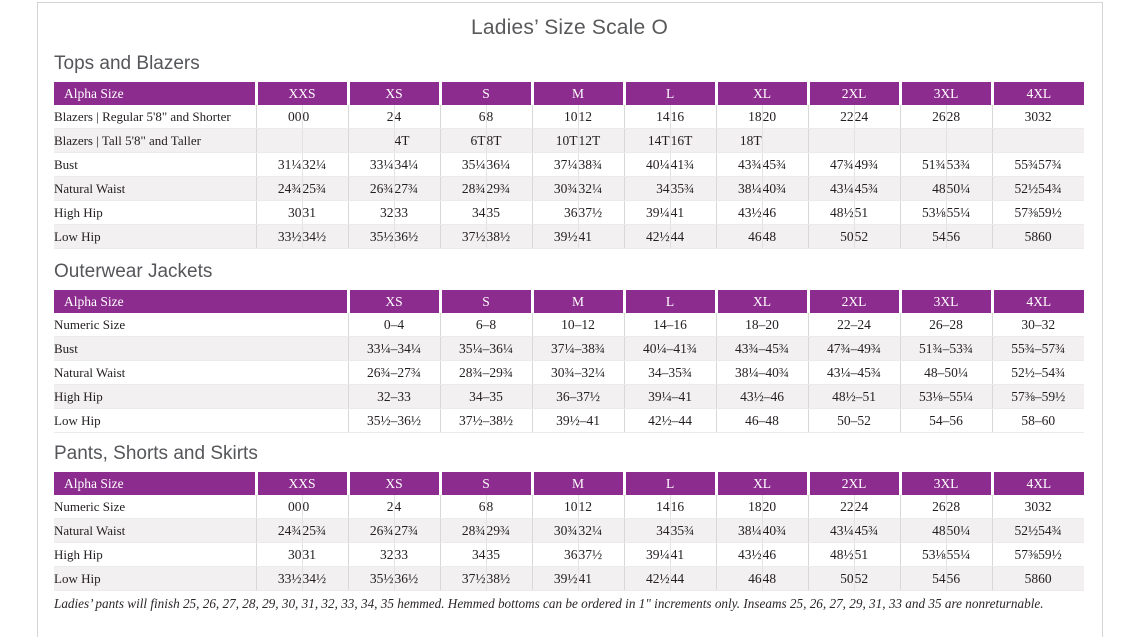 The height and width of the screenshot is (637, 1140). I want to click on size-cell: 6T, so click(463, 140).